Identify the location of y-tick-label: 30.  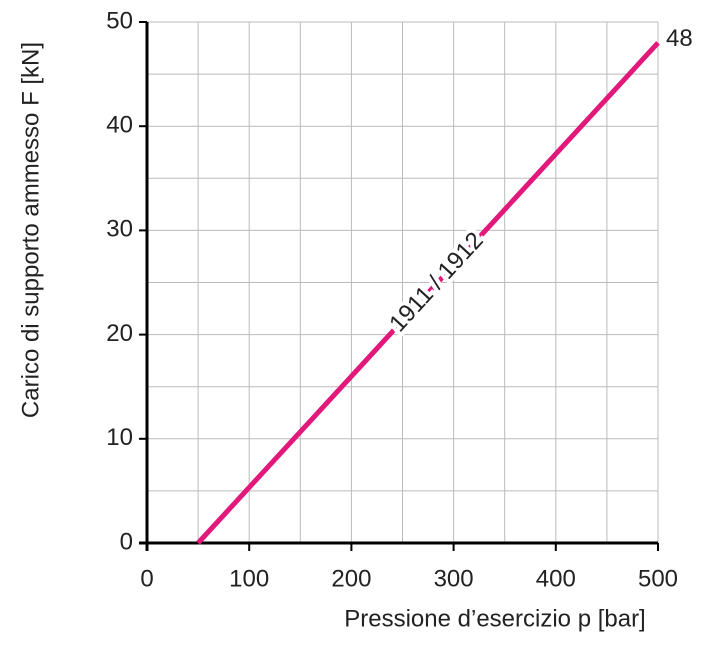
(119, 229).